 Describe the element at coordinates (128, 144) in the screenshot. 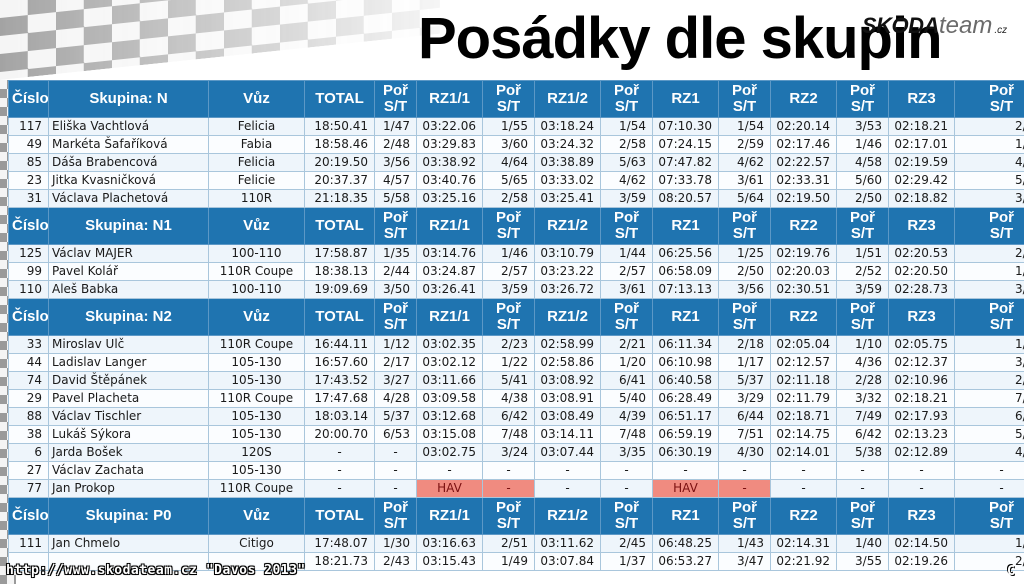

I see `table-cell: Markéta Šafaříková` at that location.